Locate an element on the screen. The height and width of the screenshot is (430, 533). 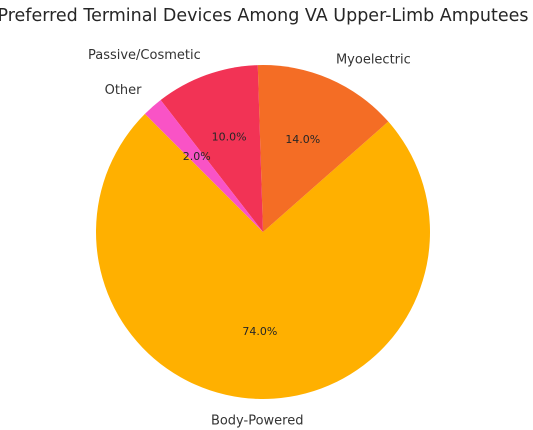
slice-label-other: Other is located at coordinates (124, 90).